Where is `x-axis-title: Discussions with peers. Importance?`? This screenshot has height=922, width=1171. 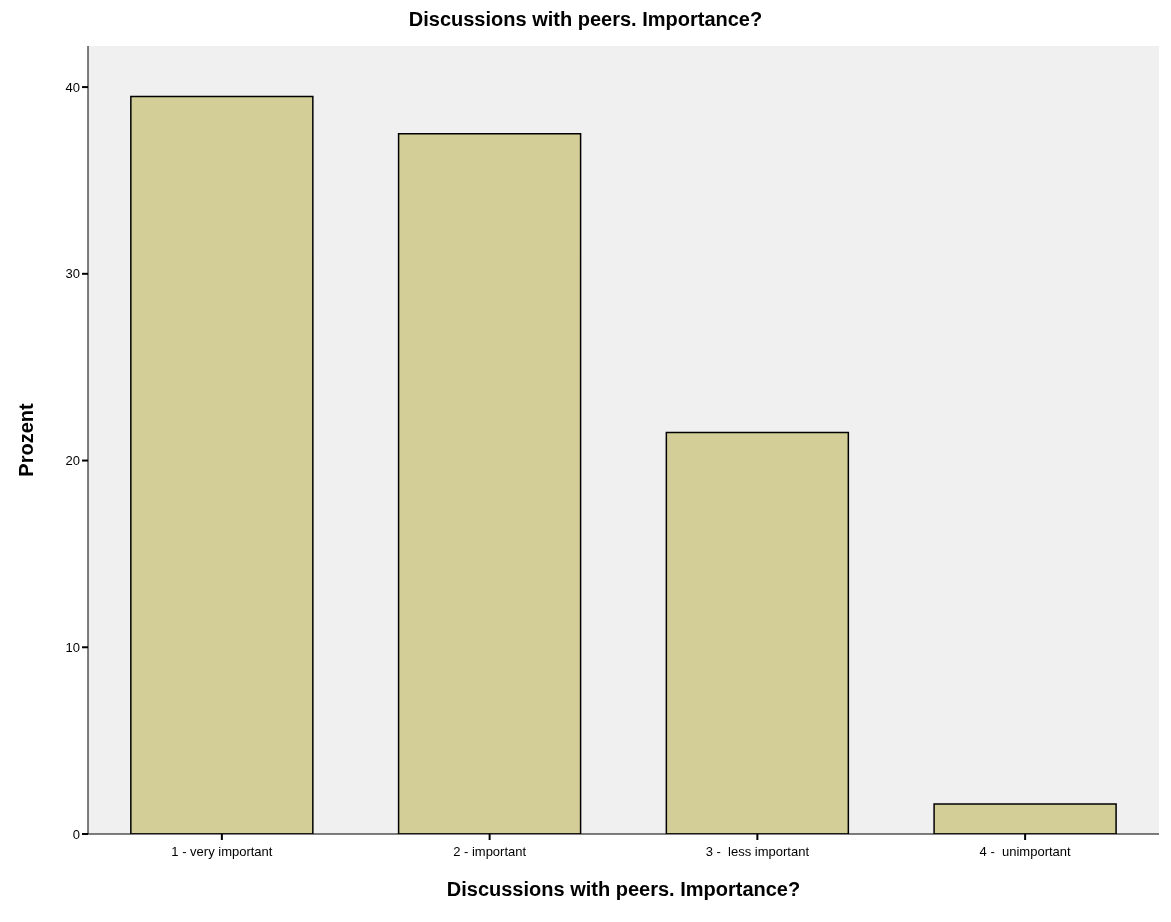 x-axis-title: Discussions with peers. Importance? is located at coordinates (623, 889).